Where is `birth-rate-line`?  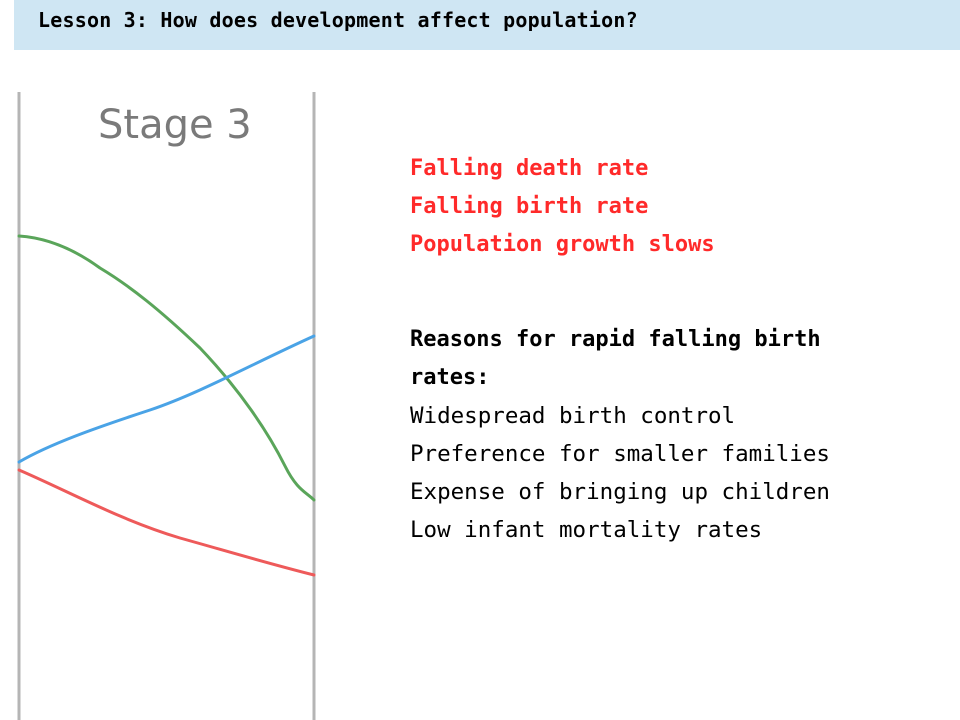 birth-rate-line is located at coordinates (166, 368).